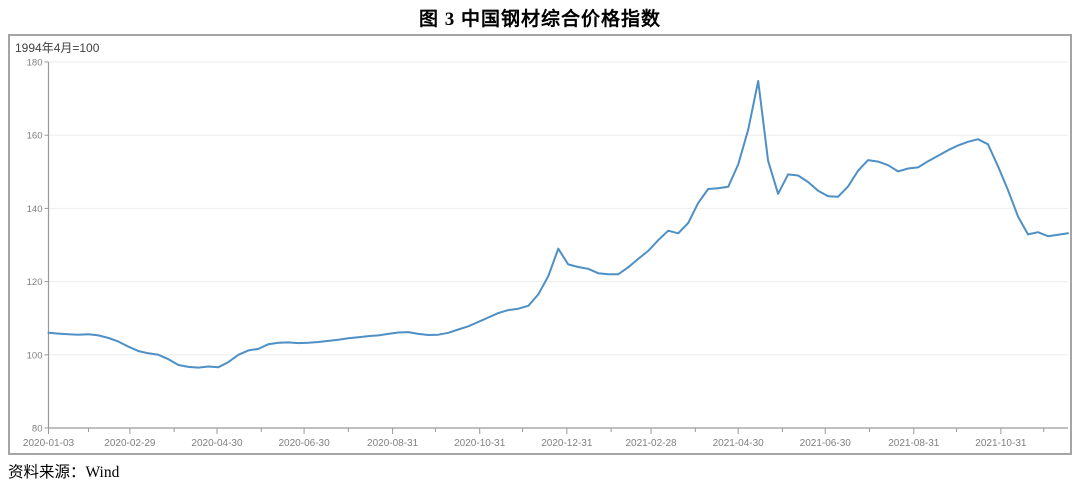 Image resolution: width=1080 pixels, height=489 pixels. Describe the element at coordinates (305, 443) in the screenshot. I see `x-axis-label: 2020-06-30` at that location.